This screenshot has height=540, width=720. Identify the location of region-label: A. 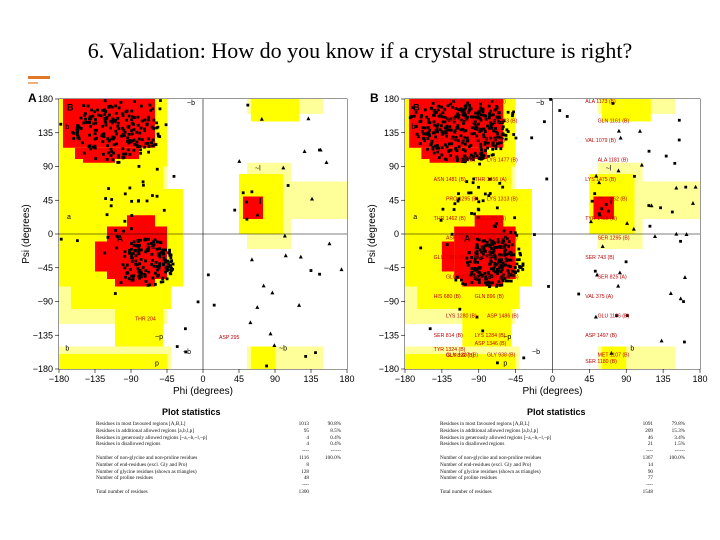
(467, 239).